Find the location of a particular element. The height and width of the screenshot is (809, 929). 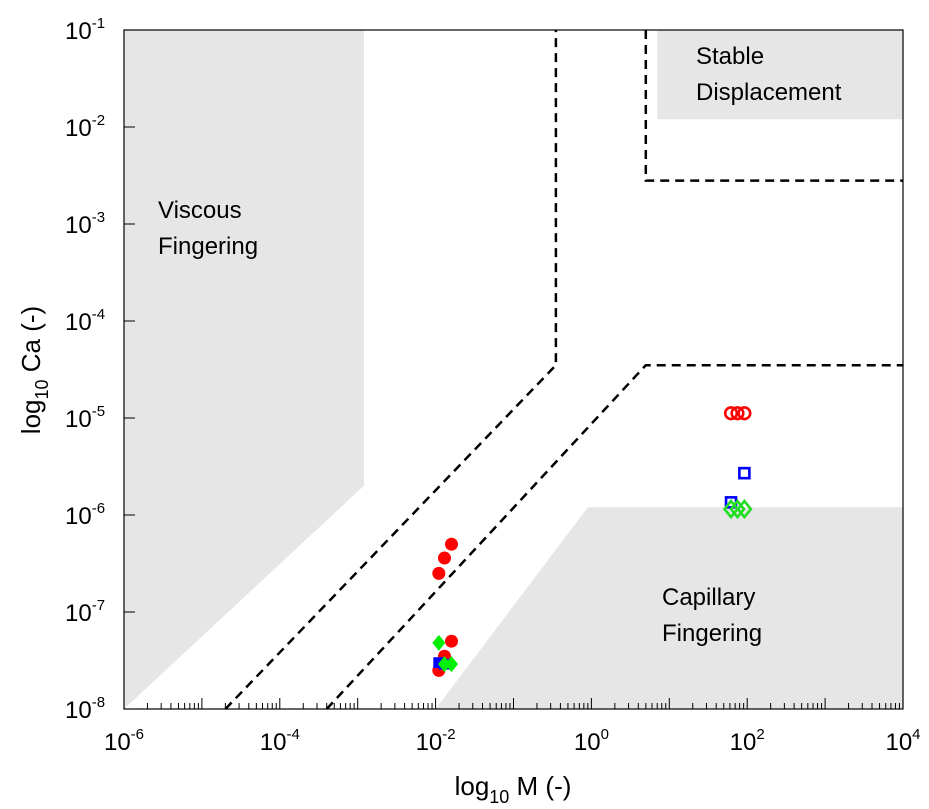

x-tick-label-exponent: -6 is located at coordinates (137, 734).